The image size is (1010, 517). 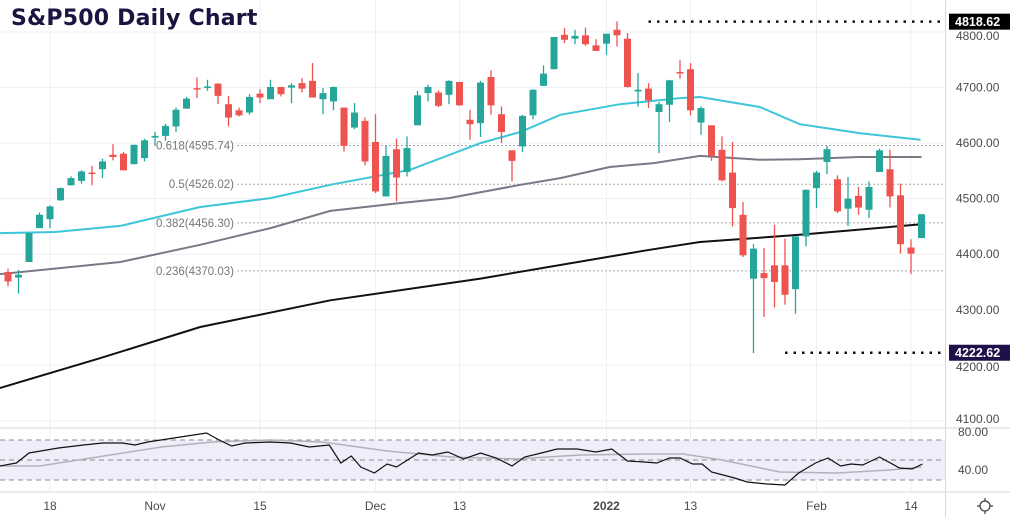 I want to click on fib-label: 0.5(4526.02), so click(x=201, y=185).